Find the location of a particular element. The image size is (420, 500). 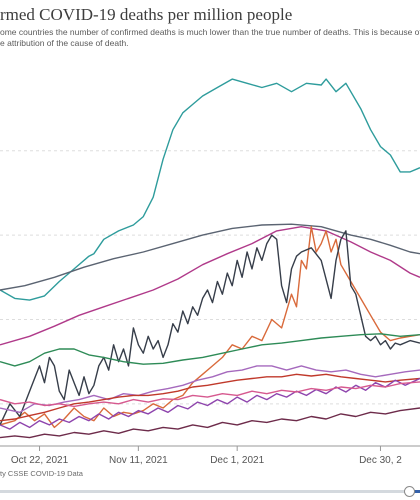

timeline-track is located at coordinates (210, 491).